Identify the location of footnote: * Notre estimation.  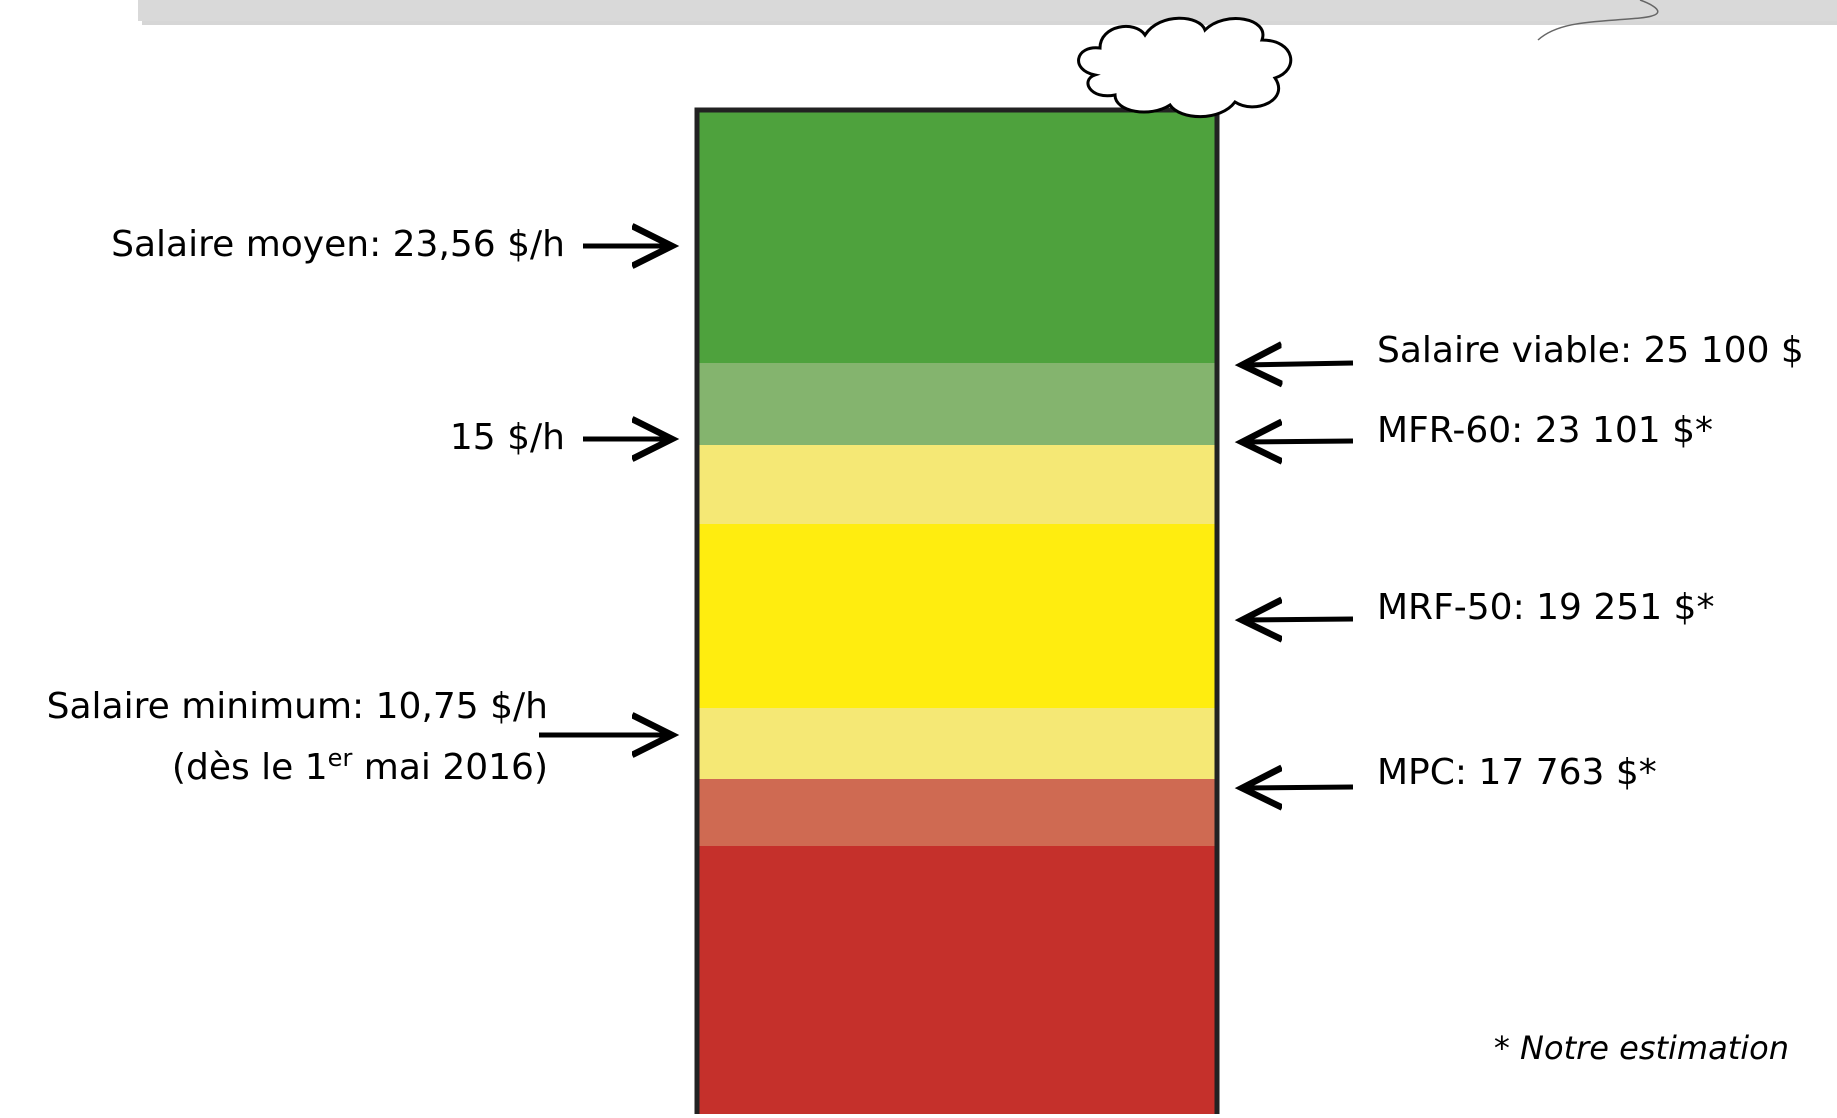
(1641, 1048).